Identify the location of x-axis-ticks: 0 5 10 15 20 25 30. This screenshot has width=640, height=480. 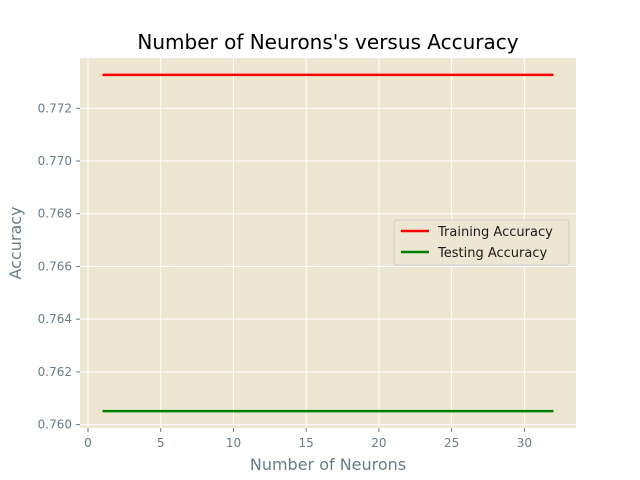
(308, 439).